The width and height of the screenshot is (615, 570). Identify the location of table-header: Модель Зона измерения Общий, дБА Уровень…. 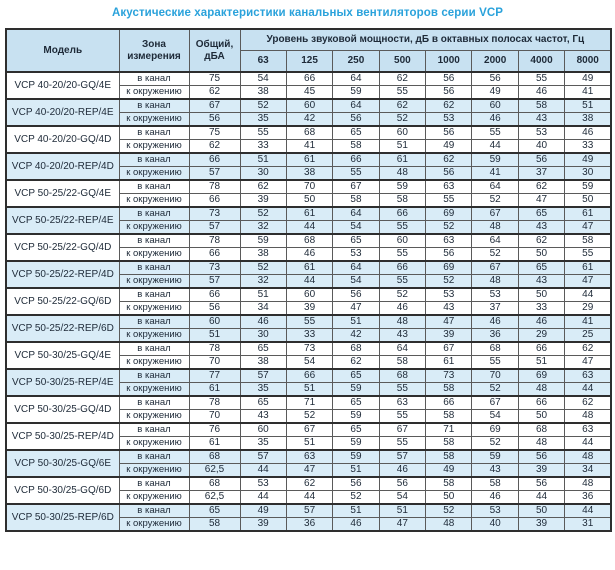
(308, 50).